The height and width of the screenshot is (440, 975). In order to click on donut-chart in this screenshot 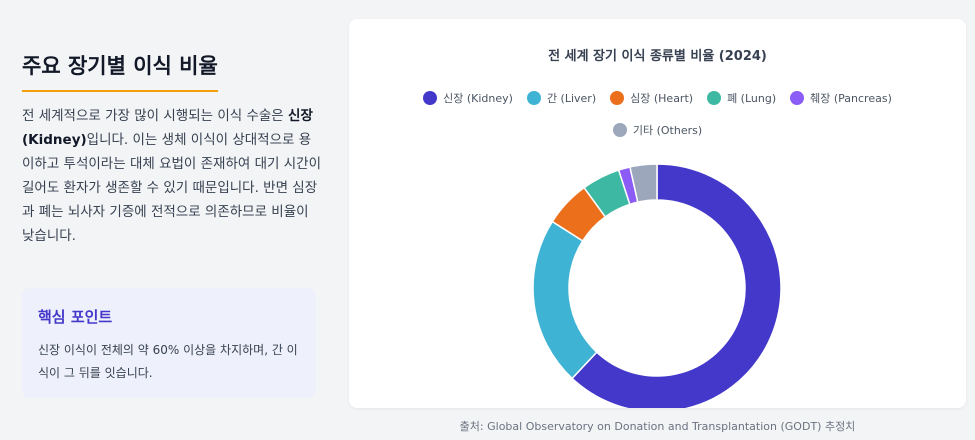, I will do `click(657, 285)`.